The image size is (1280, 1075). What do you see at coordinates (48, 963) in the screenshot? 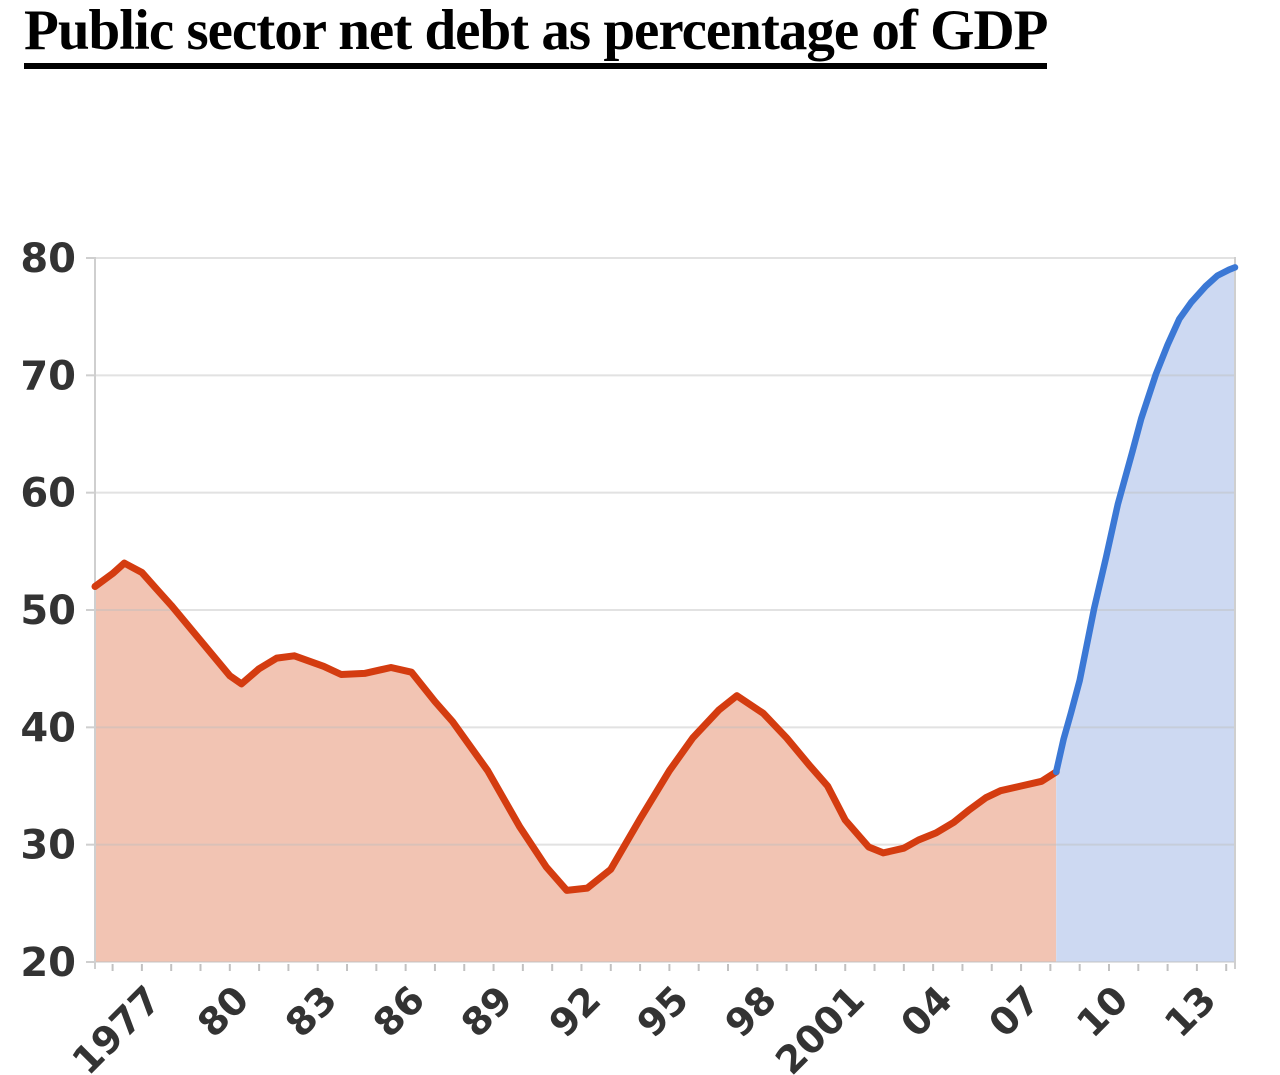
I see `y-tick-label-20: 20` at bounding box center [48, 963].